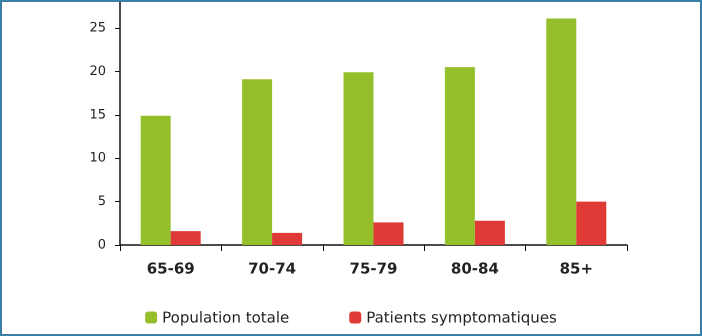 The image size is (702, 336). I want to click on legend-label: Population totale, so click(226, 317).